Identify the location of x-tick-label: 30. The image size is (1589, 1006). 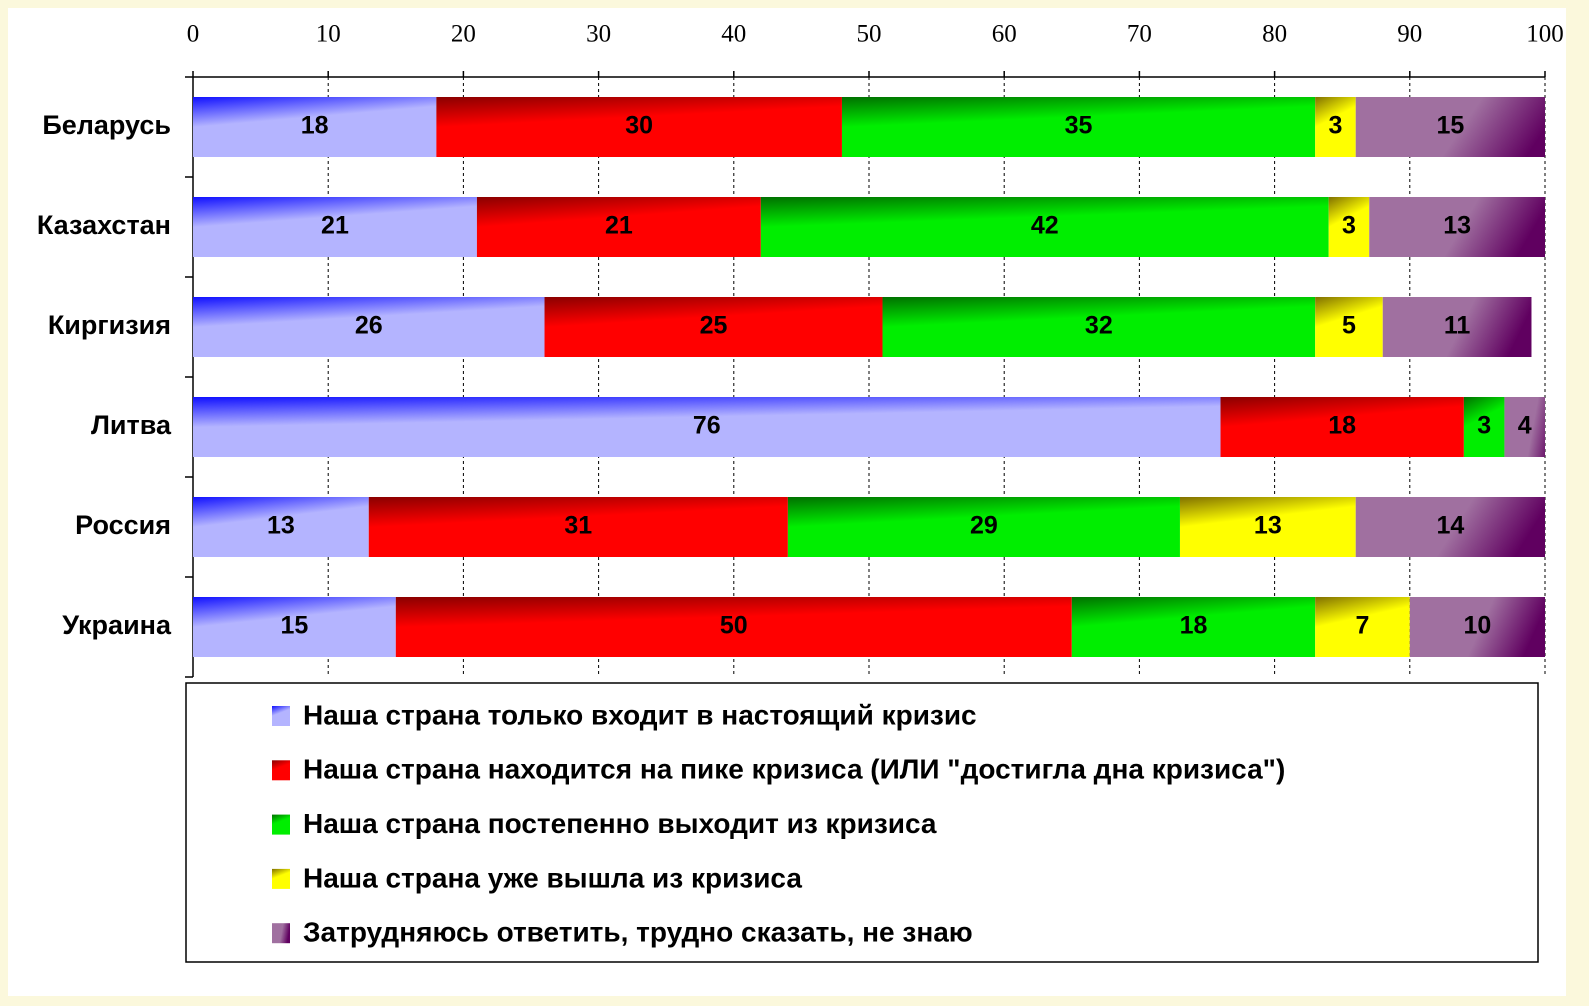
(598, 34).